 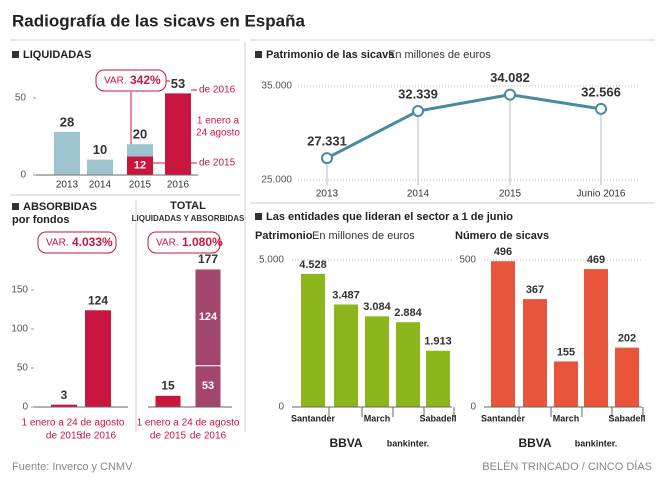 I want to click on annotation: 1 enero a, so click(x=218, y=121).